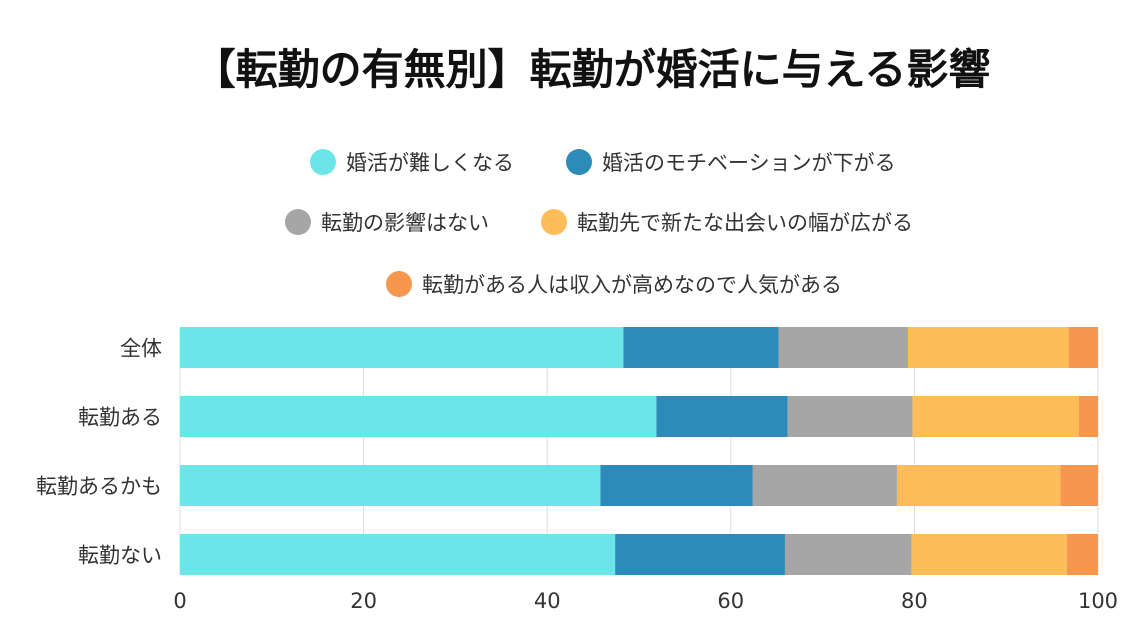 The height and width of the screenshot is (641, 1140). I want to click on category-label-1: 転勤ある, so click(120, 418).